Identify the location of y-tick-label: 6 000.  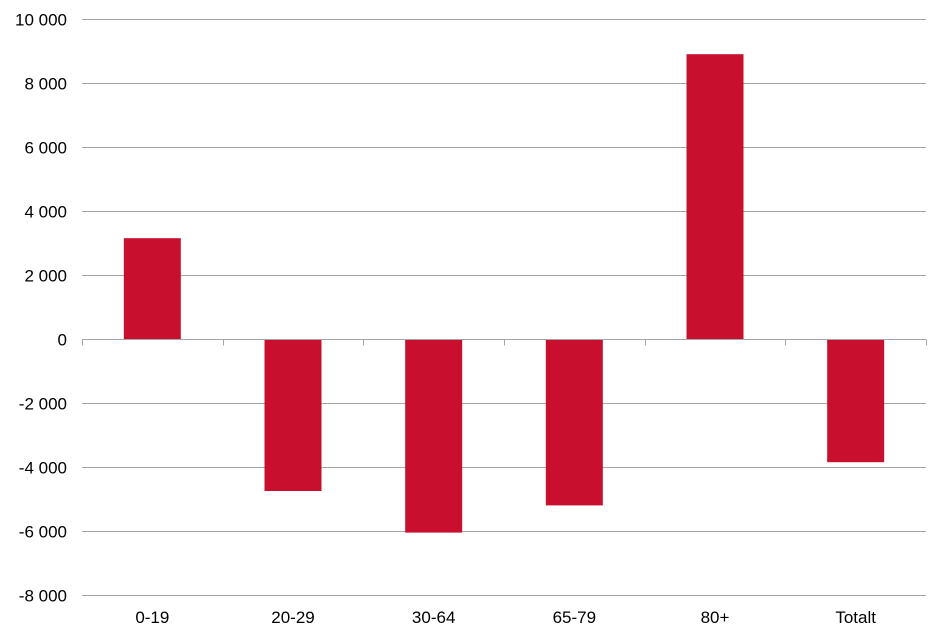
(45, 148).